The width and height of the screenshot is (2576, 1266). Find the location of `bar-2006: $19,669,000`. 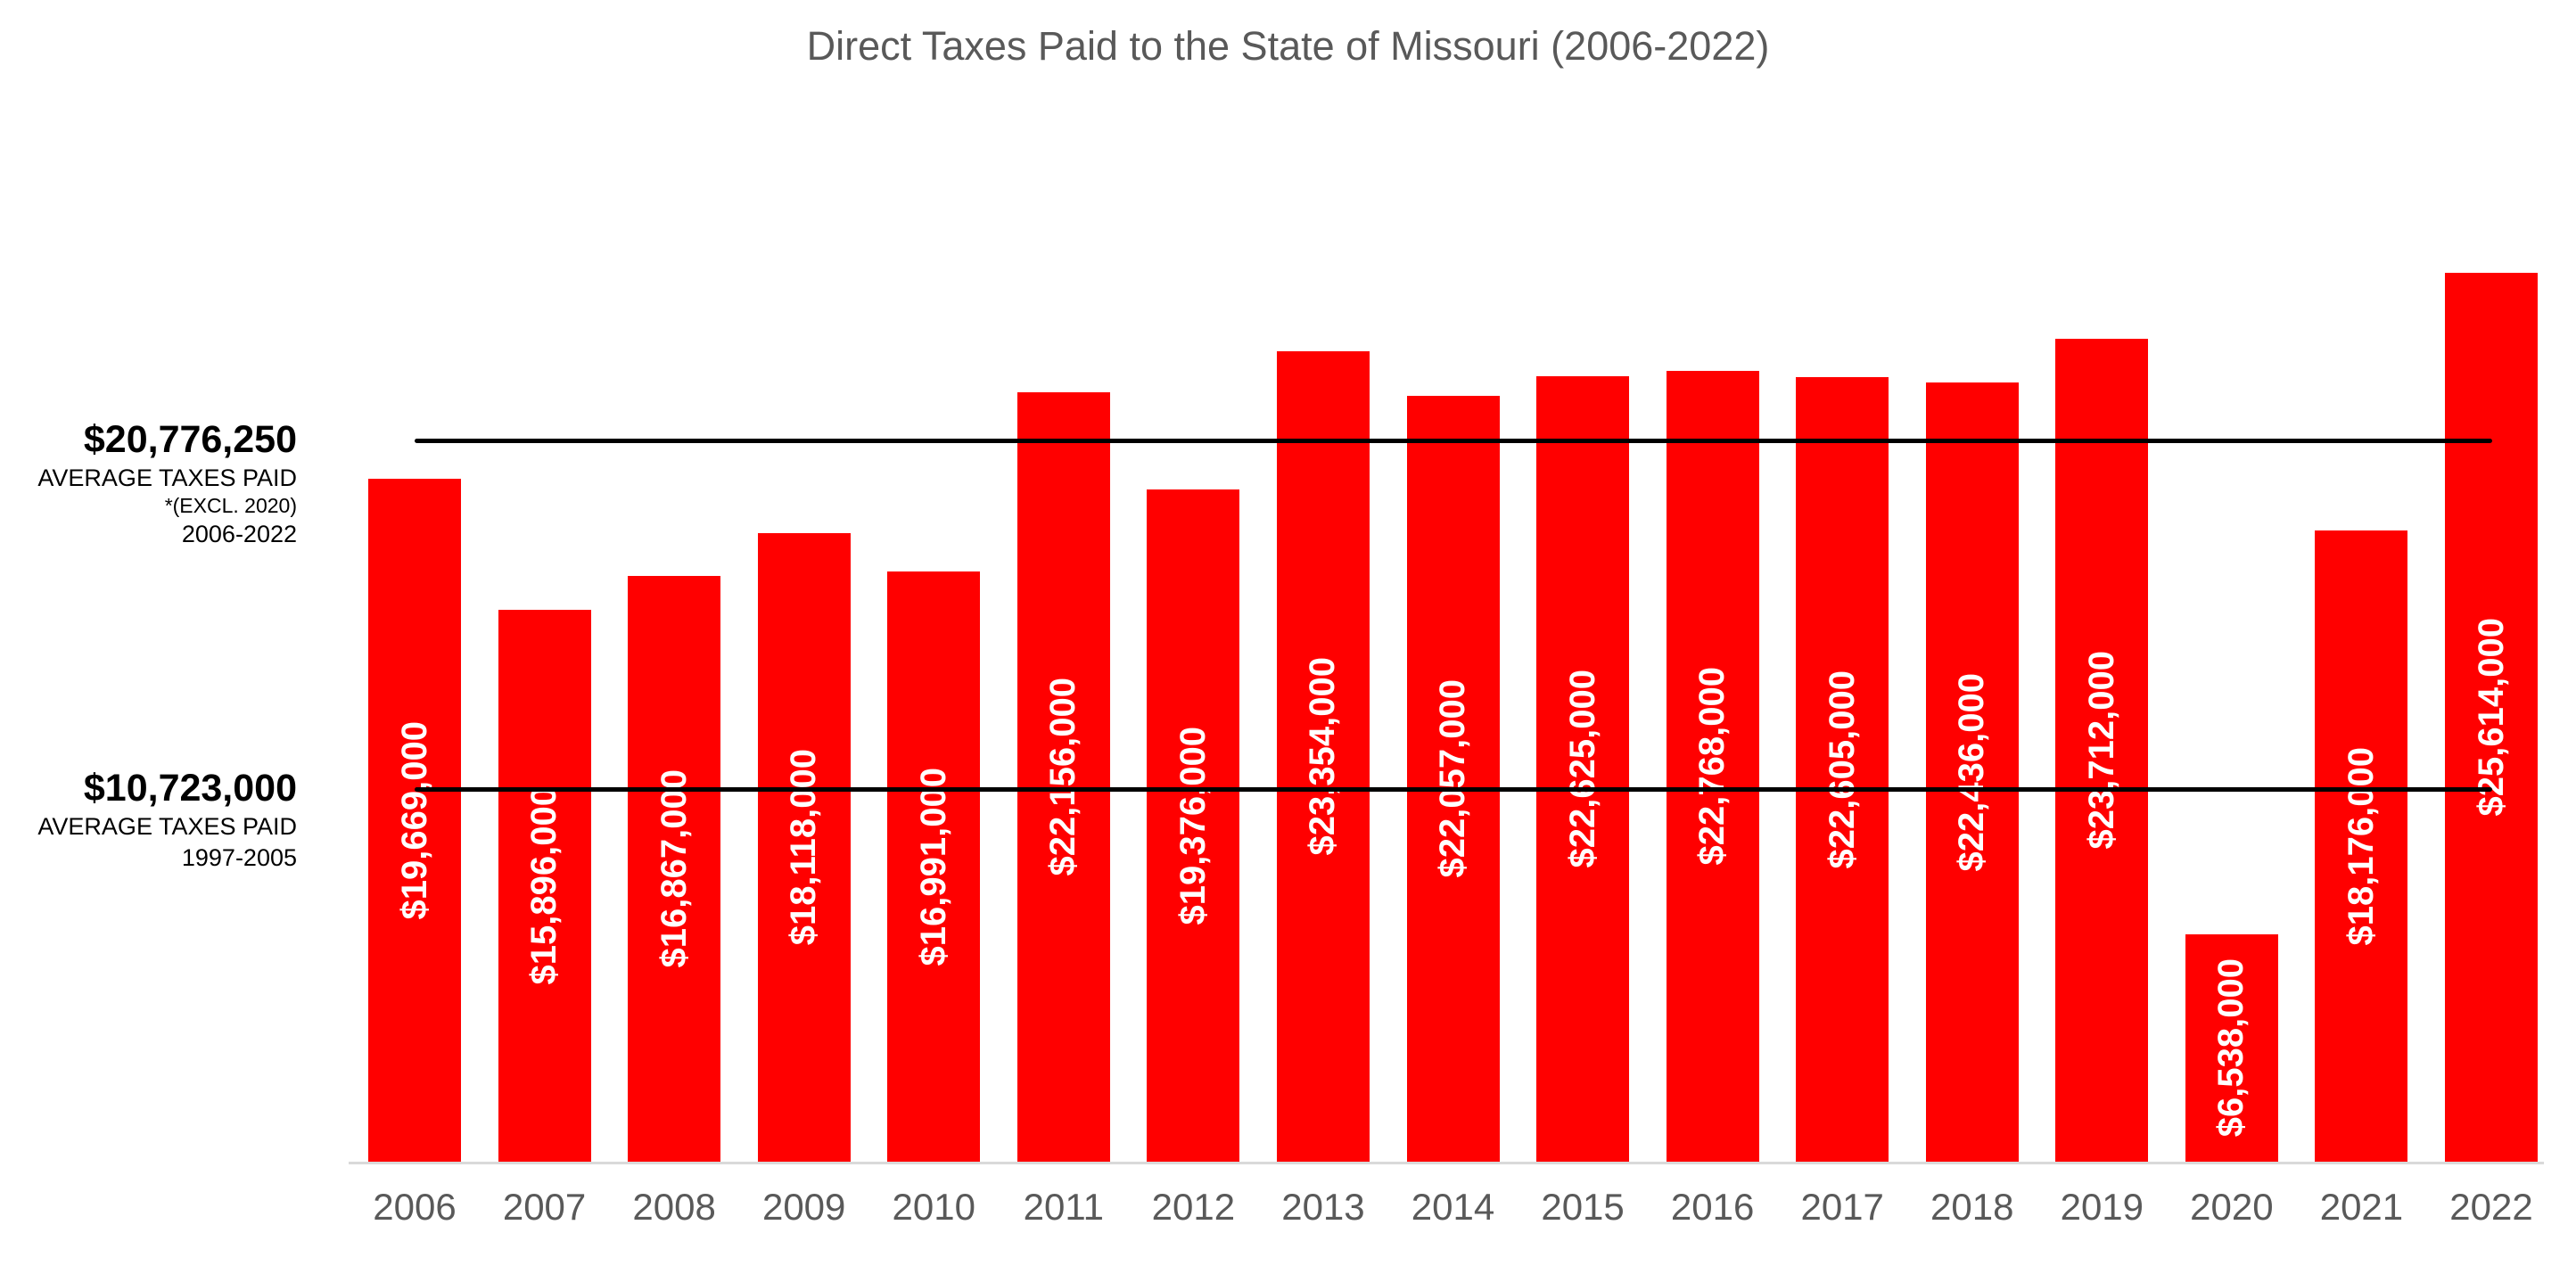

bar-2006: $19,669,000 is located at coordinates (414, 821).